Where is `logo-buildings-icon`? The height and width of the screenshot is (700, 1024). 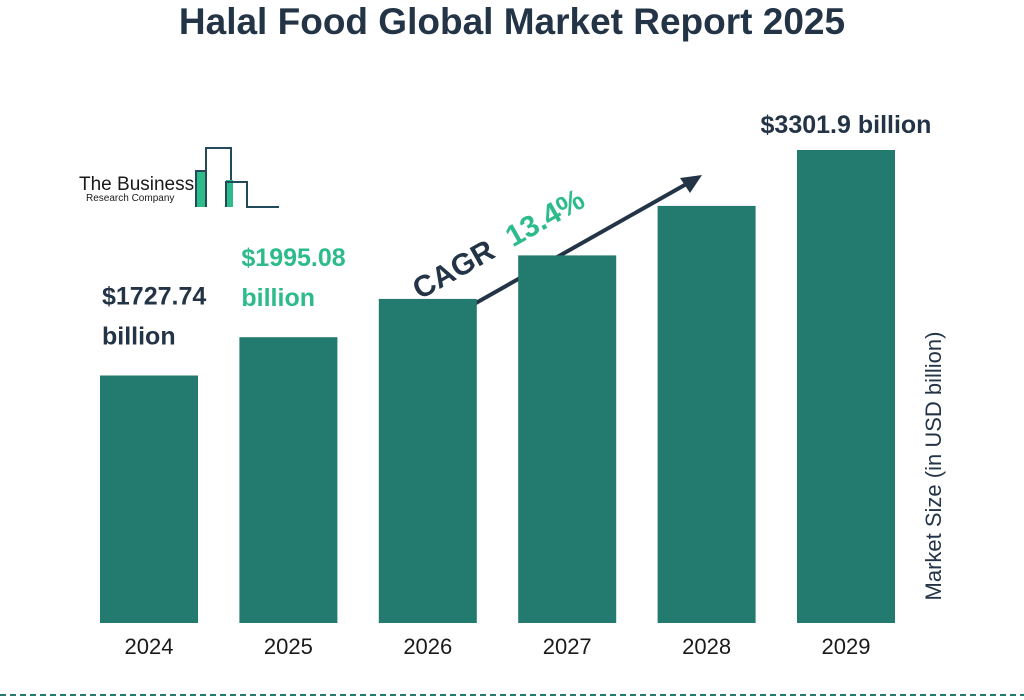
logo-buildings-icon is located at coordinates (237, 177).